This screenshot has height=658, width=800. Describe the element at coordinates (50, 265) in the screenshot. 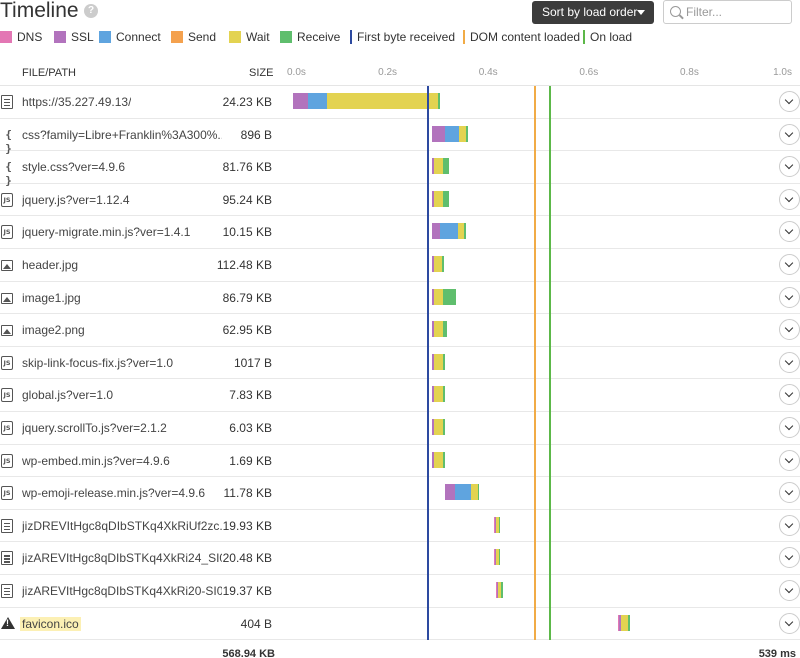

I see `file-path: header.jpg` at that location.